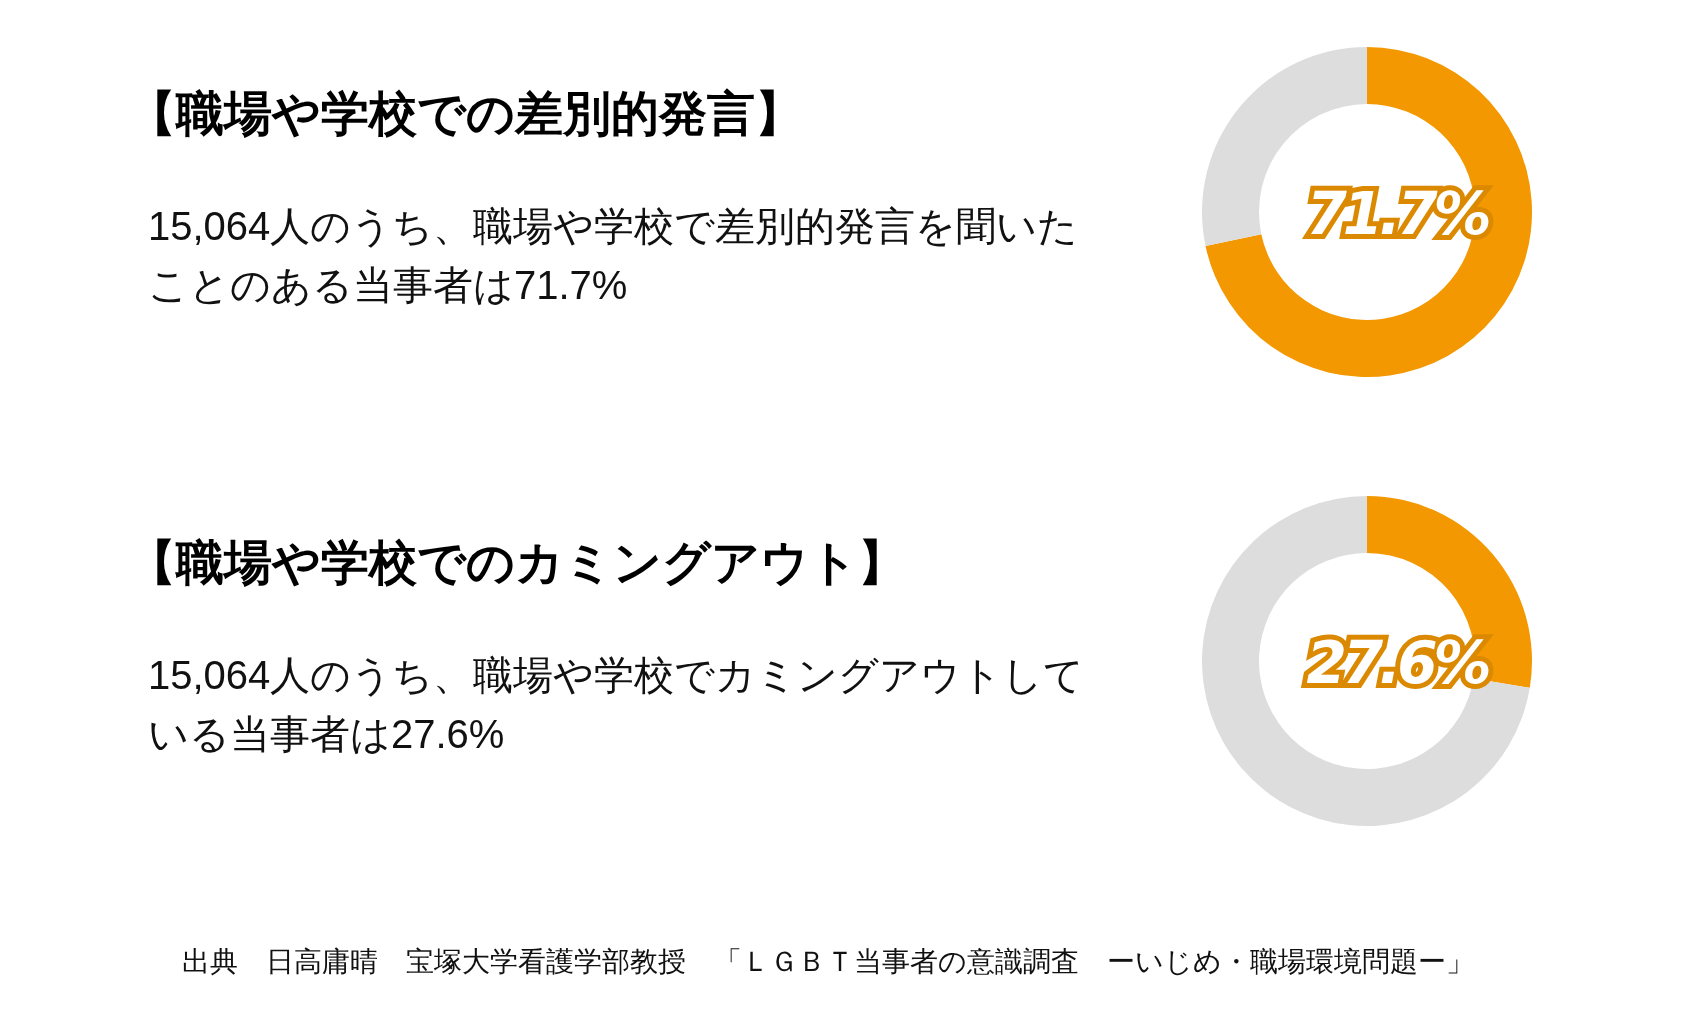 Image resolution: width=1706 pixels, height=1028 pixels. Describe the element at coordinates (465, 114) in the screenshot. I see `text: 【職場や学校での差別的発言】` at that location.